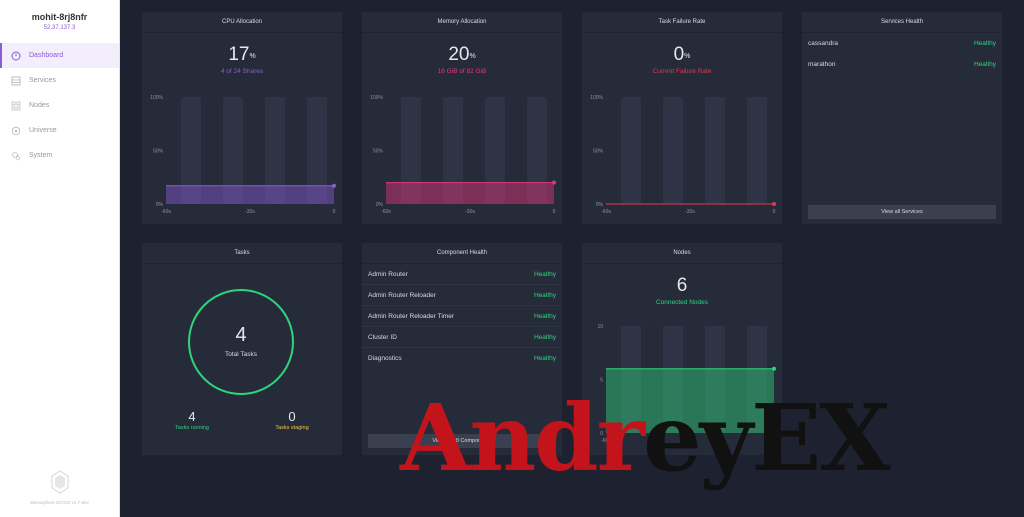 Image resolution: width=1024 pixels, height=517 pixels. I want to click on memory-percent-value: 20, so click(459, 54).